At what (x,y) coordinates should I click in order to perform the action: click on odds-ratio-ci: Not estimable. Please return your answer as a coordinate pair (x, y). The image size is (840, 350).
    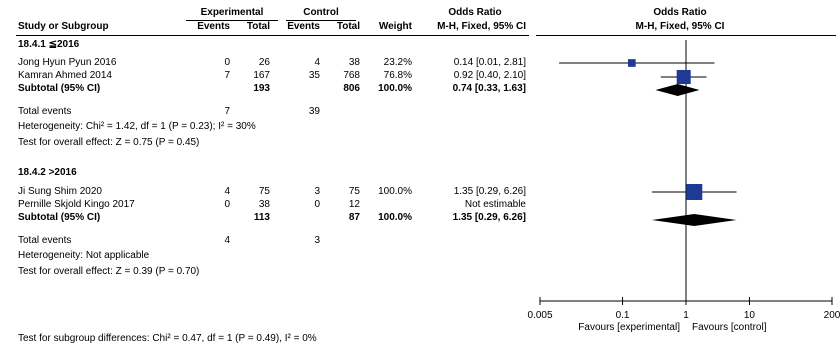
    Looking at the image, I should click on (495, 204).